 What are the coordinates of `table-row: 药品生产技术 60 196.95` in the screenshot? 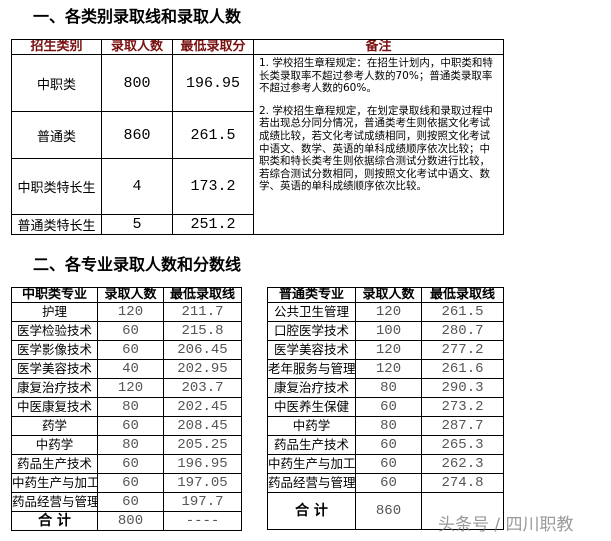 It's located at (126, 464).